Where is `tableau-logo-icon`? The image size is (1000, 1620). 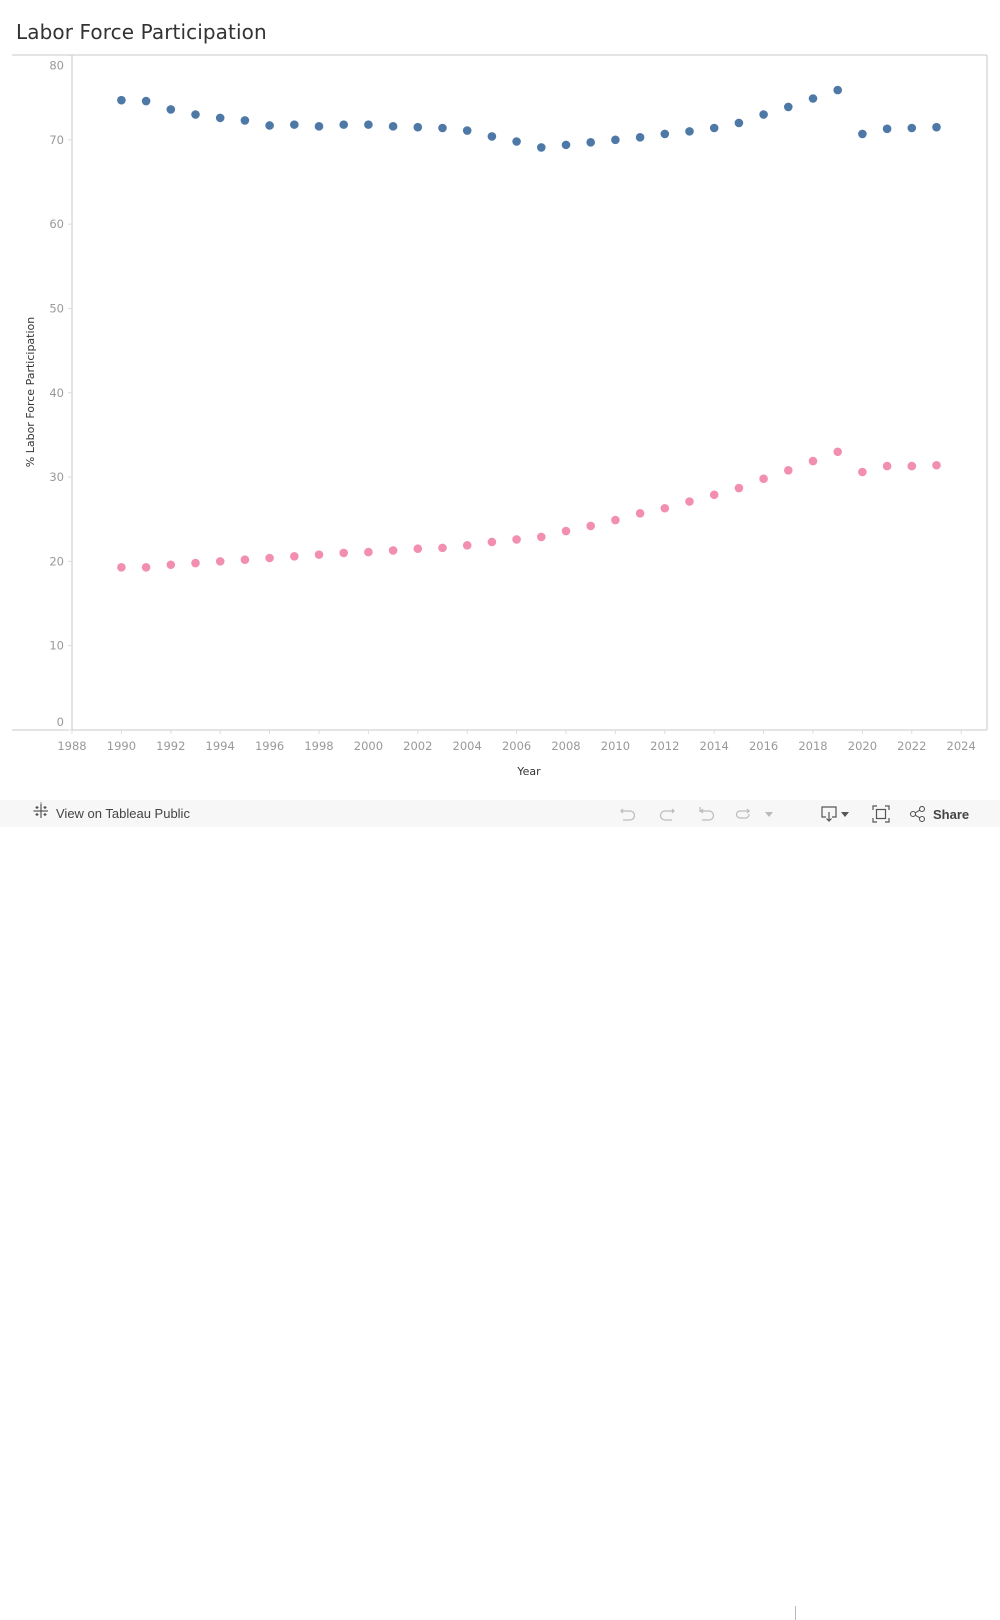 tableau-logo-icon is located at coordinates (41, 813).